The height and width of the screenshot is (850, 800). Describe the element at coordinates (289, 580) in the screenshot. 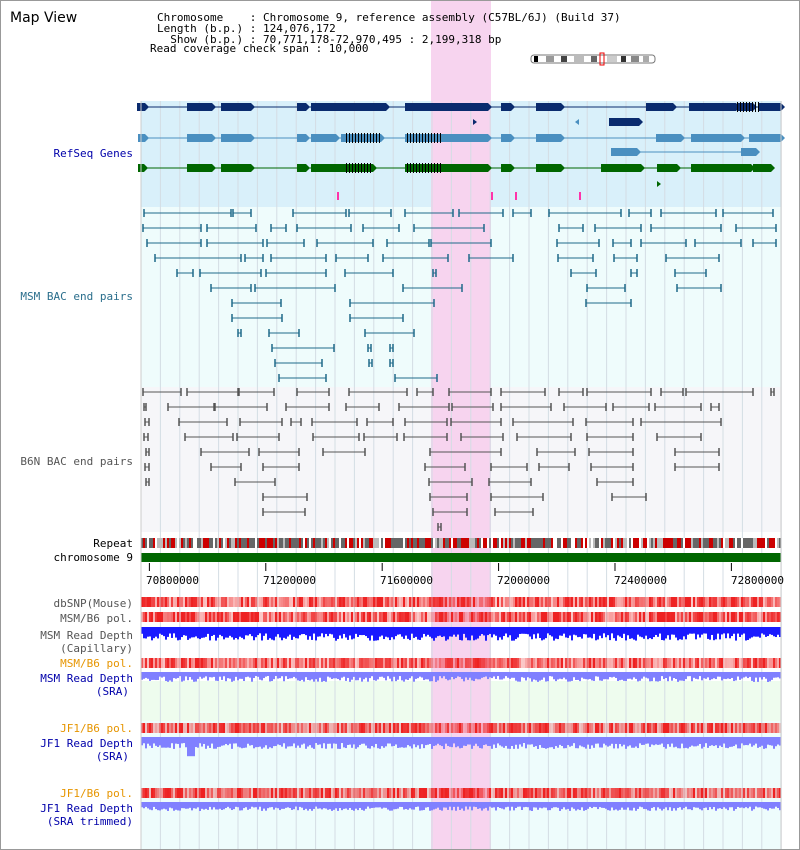

I see `axis-tick-label: 71200000` at that location.